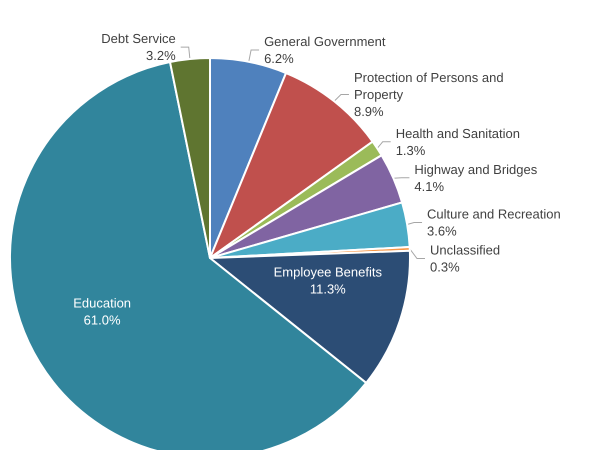 This screenshot has height=450, width=603. What do you see at coordinates (369, 112) in the screenshot?
I see `data-label: 8.9%` at bounding box center [369, 112].